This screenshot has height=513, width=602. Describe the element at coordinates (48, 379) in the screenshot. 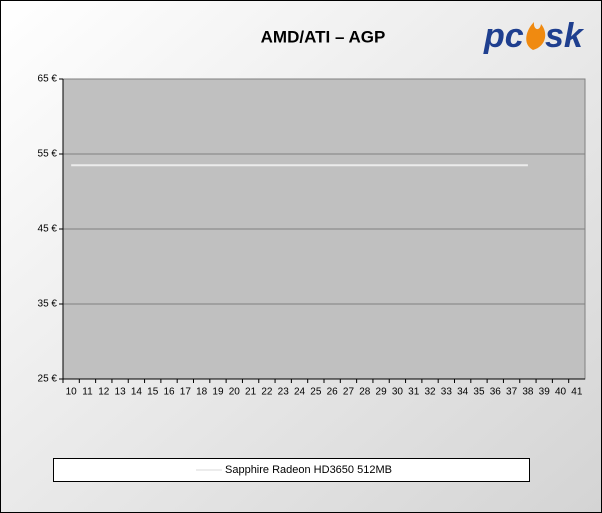

I see `y-tick-label: 25 €` at that location.